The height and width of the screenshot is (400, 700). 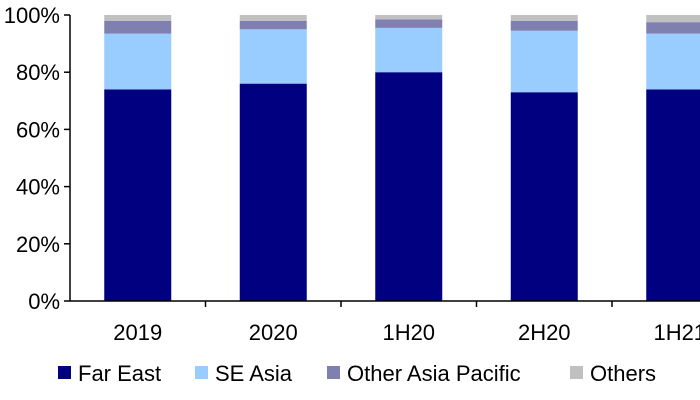 I want to click on bar-segment-2020-far-east, so click(x=273, y=192).